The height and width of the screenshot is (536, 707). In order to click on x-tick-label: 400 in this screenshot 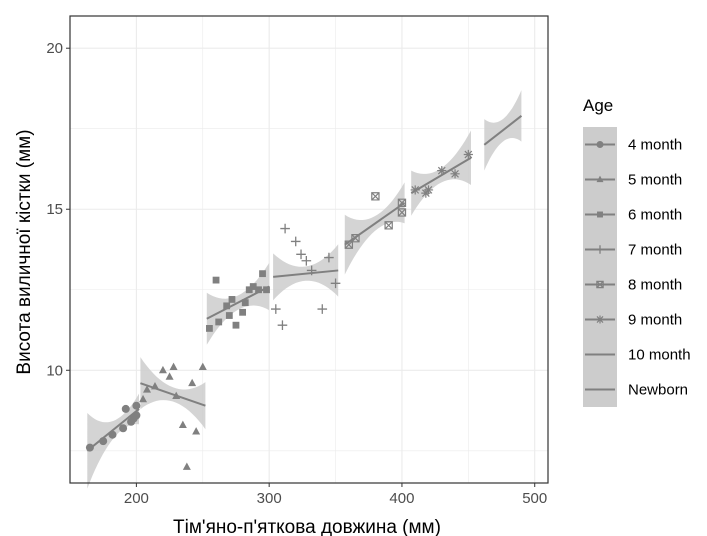, I will do `click(401, 498)`.